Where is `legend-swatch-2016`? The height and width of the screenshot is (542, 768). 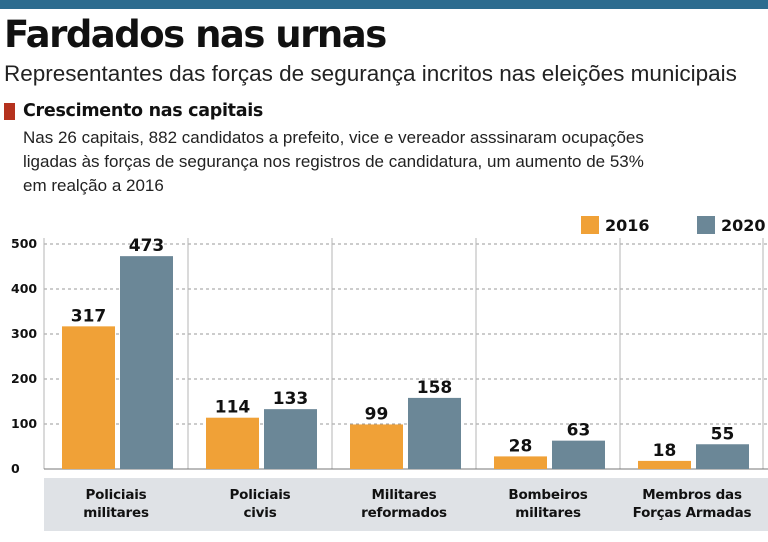
legend-swatch-2016 is located at coordinates (590, 225).